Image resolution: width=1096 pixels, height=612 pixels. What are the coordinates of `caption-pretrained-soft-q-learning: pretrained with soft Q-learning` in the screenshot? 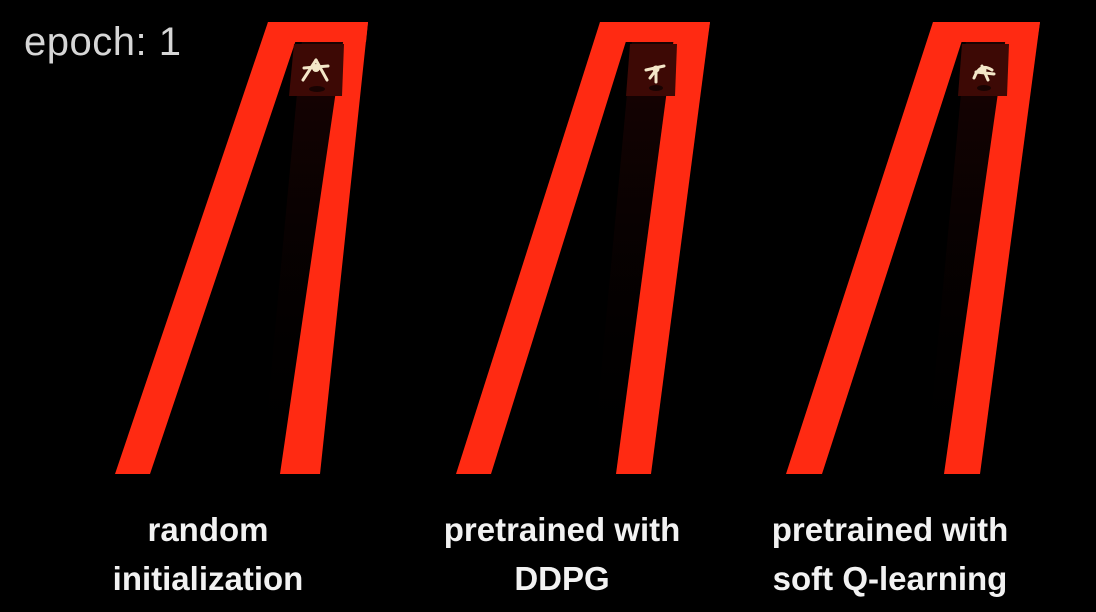 It's located at (890, 554).